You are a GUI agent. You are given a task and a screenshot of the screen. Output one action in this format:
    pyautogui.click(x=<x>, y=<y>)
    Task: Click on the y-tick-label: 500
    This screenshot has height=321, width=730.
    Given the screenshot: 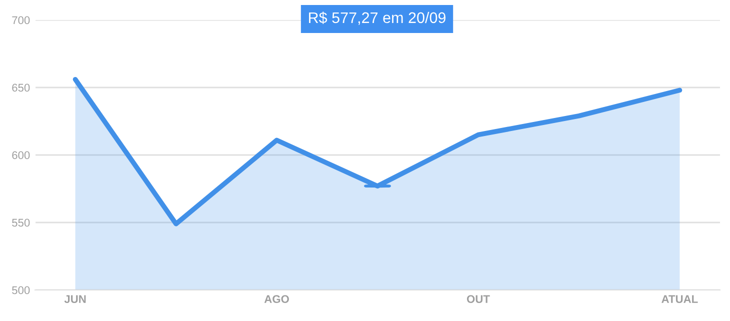 What is the action you would take?
    pyautogui.click(x=21, y=290)
    